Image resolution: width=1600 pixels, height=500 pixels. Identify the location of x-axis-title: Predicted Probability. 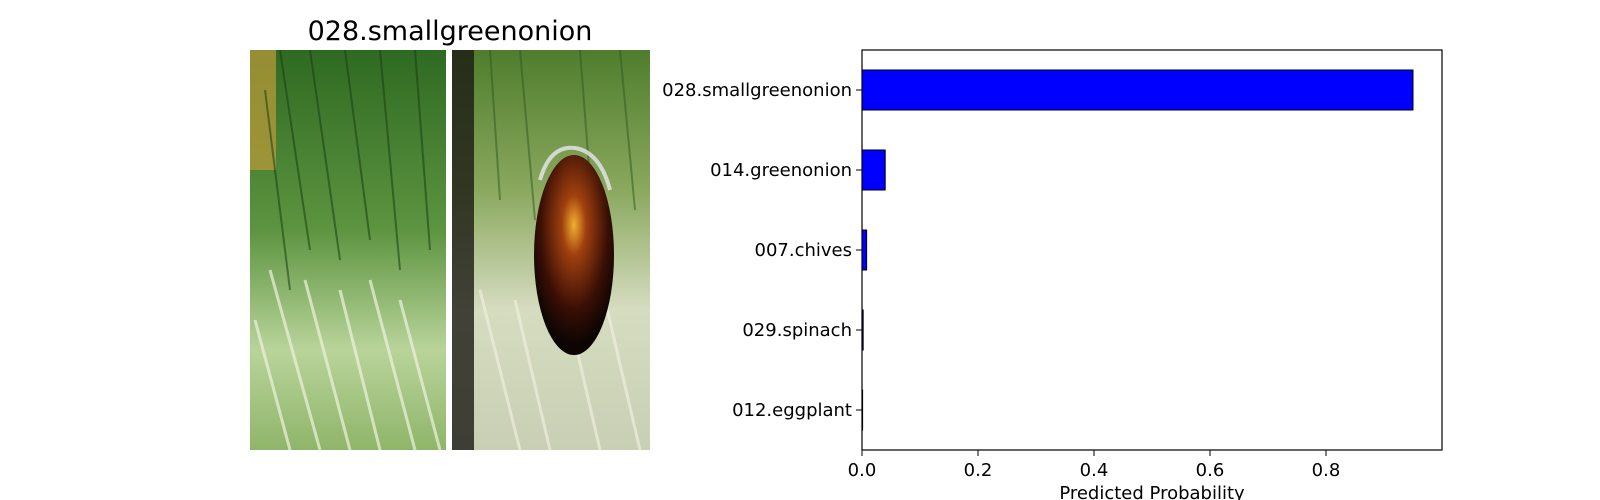
(1152, 491).